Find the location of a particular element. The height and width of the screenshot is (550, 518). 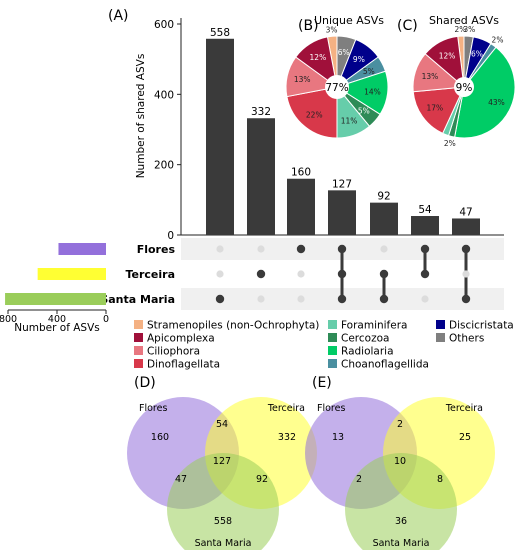

venn-region-count: 160 is located at coordinates (160, 437).